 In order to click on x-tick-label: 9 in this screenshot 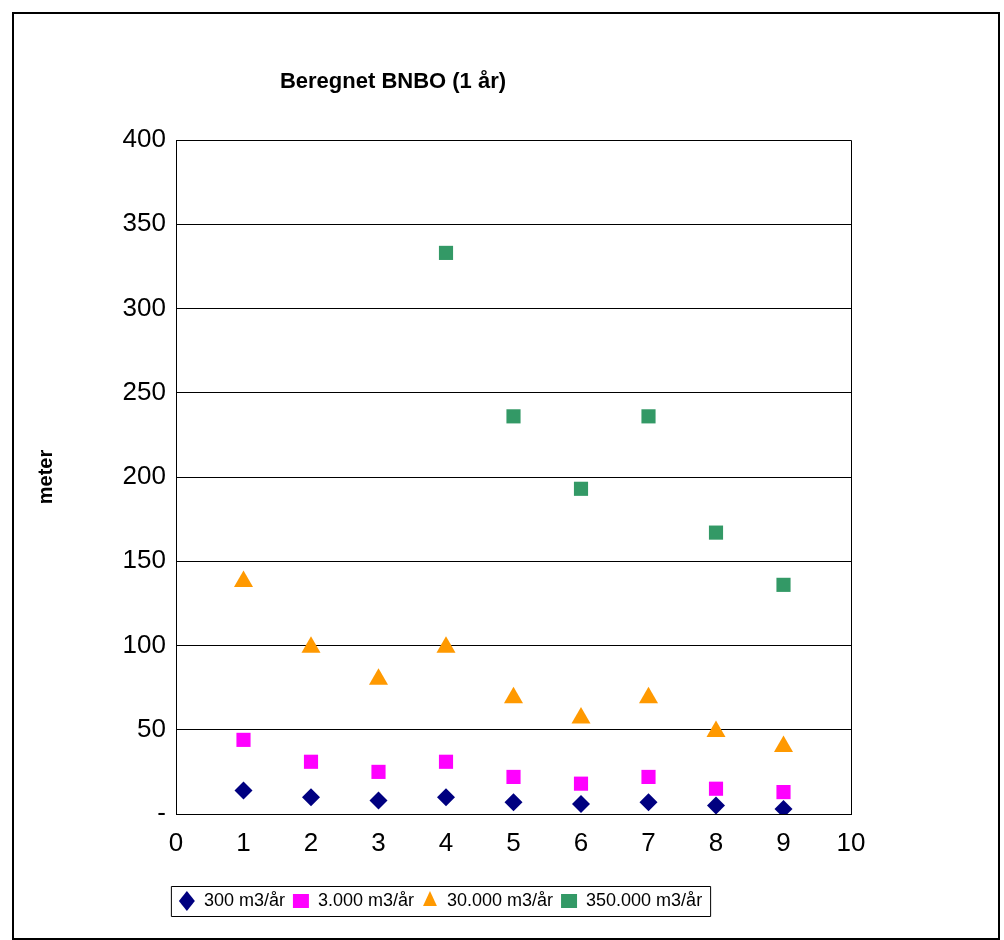, I will do `click(783, 841)`.